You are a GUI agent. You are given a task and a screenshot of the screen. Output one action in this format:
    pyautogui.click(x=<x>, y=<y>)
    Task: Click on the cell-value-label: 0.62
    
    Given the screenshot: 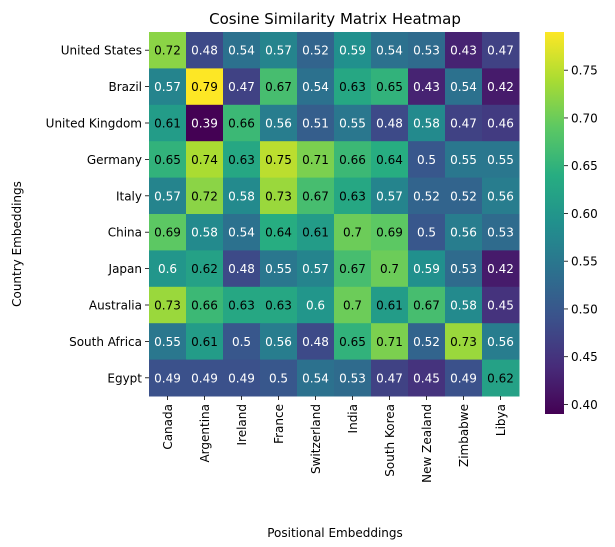 What is the action you would take?
    pyautogui.click(x=500, y=378)
    